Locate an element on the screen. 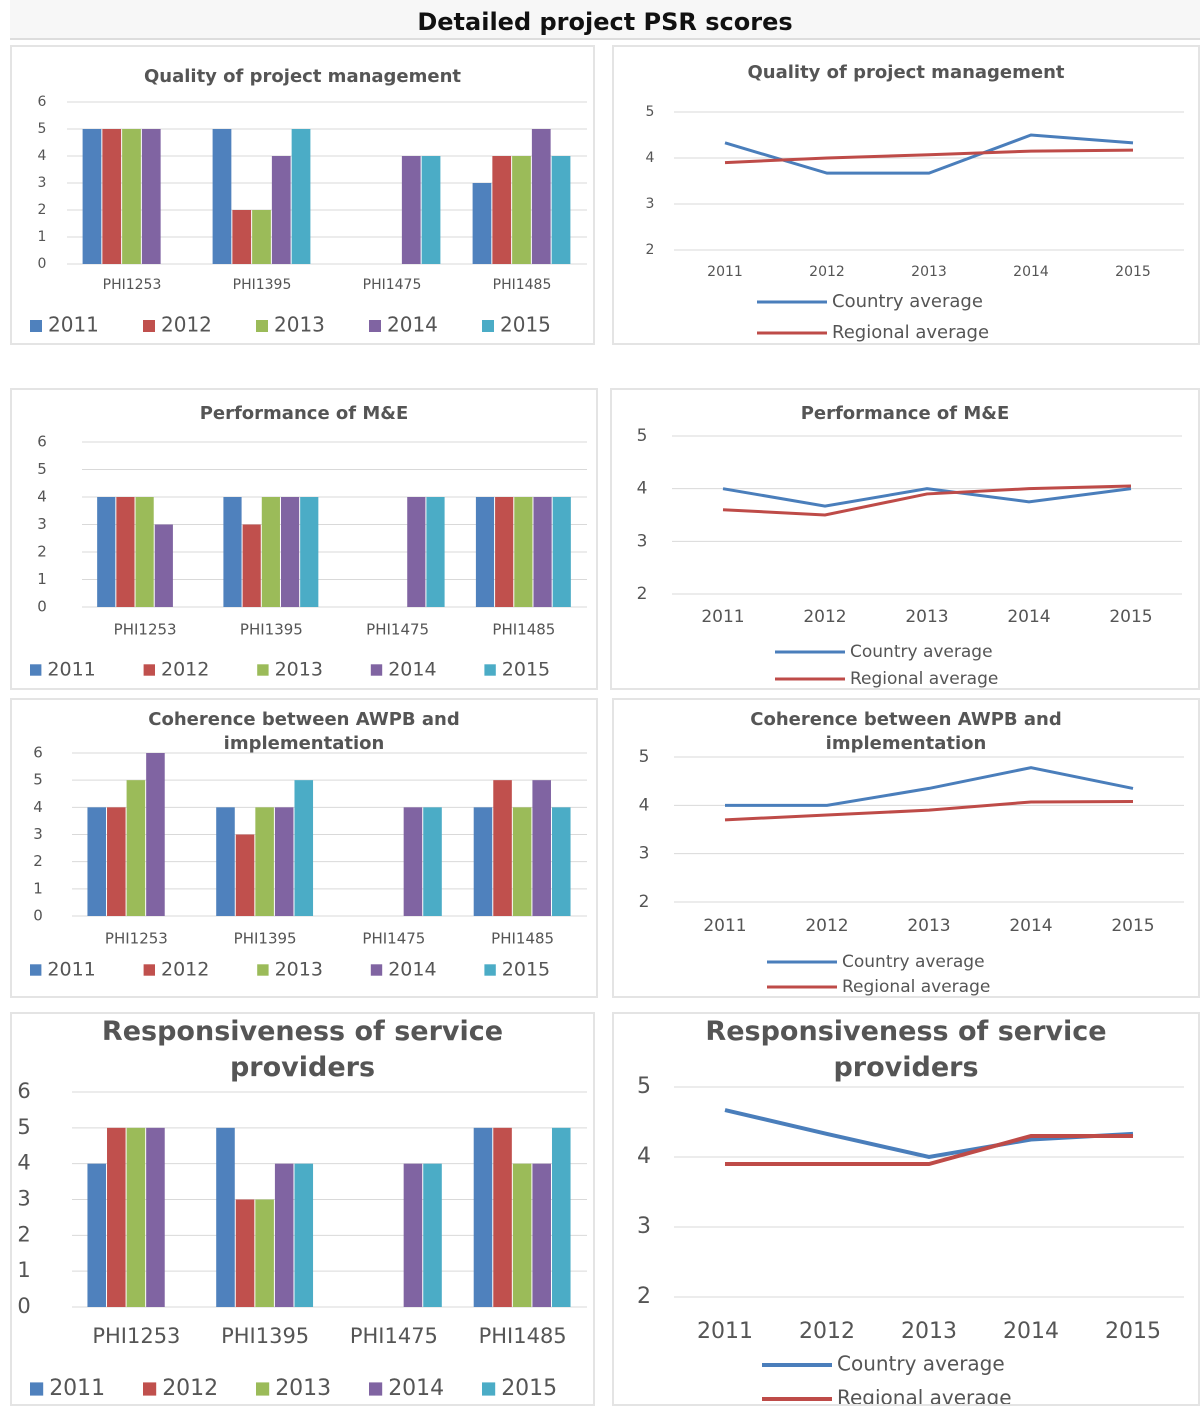 This screenshot has width=1200, height=1406. x-tick-label: PHI1395 is located at coordinates (271, 630).